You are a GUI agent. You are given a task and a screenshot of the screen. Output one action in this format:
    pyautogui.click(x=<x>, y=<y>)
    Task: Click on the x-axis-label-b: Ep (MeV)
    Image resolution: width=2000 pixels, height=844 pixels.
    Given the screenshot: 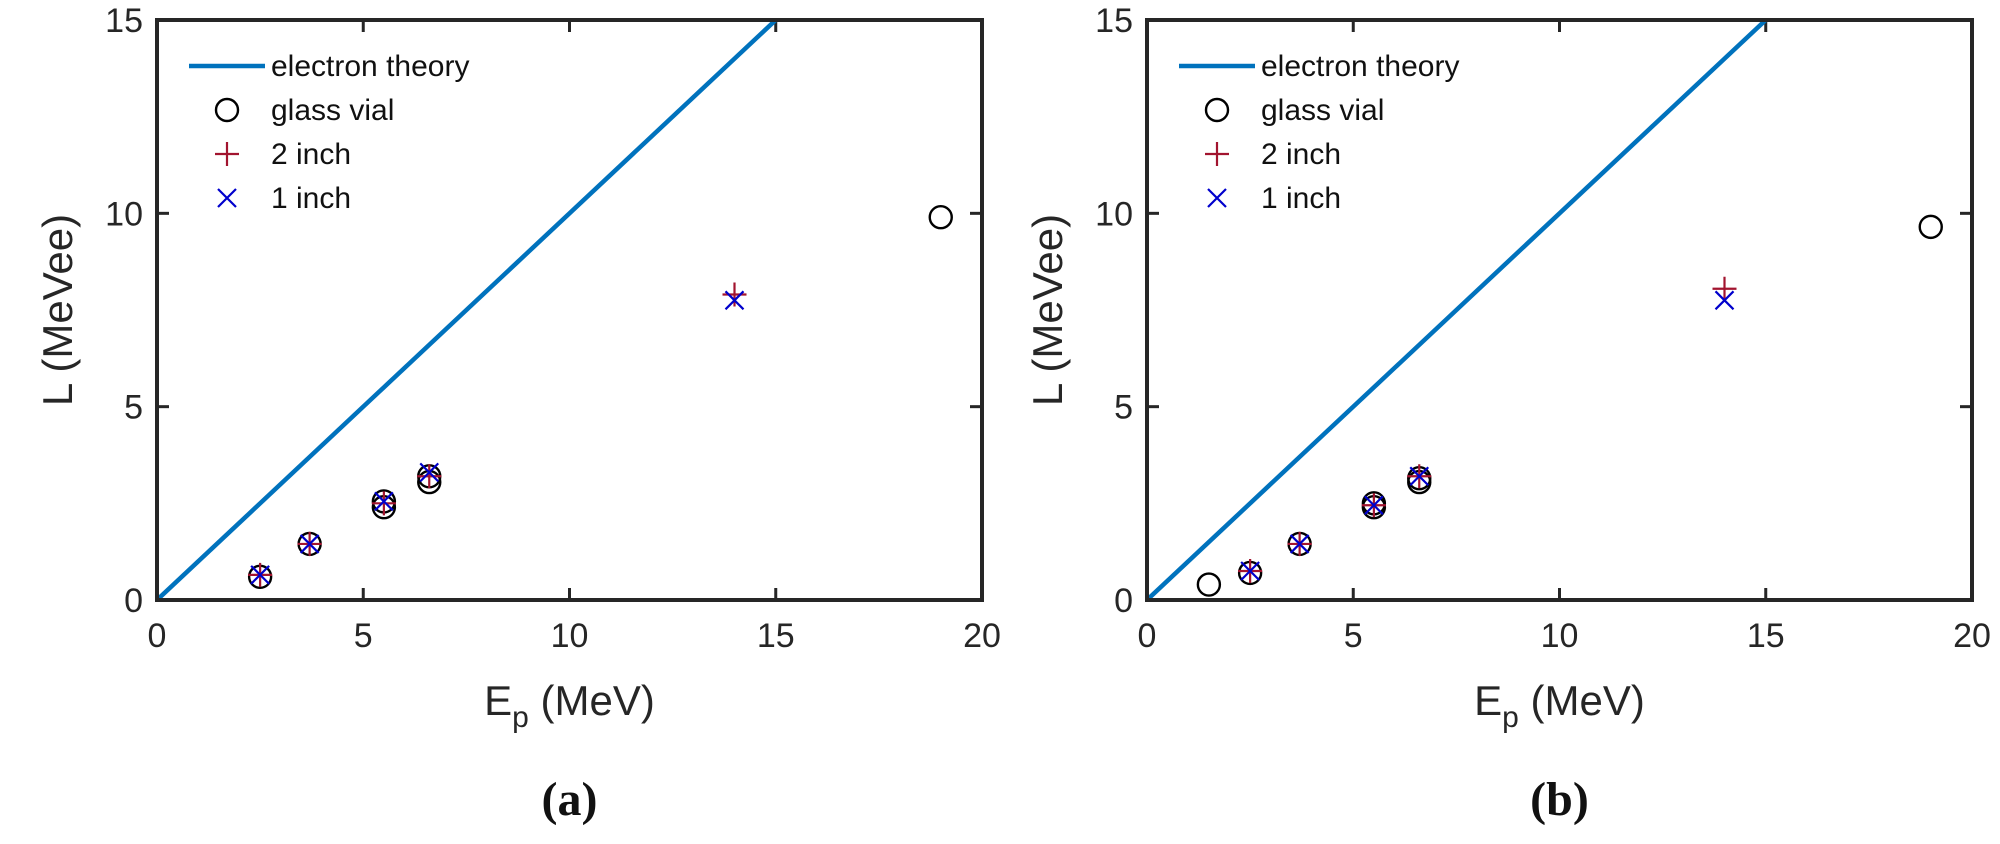 What is the action you would take?
    pyautogui.click(x=1559, y=705)
    